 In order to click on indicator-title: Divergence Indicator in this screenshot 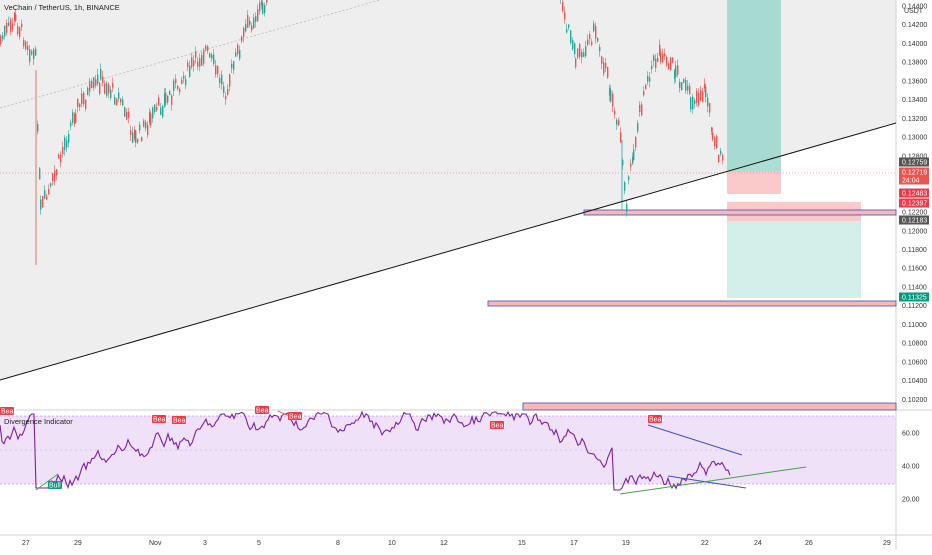, I will do `click(38, 421)`.